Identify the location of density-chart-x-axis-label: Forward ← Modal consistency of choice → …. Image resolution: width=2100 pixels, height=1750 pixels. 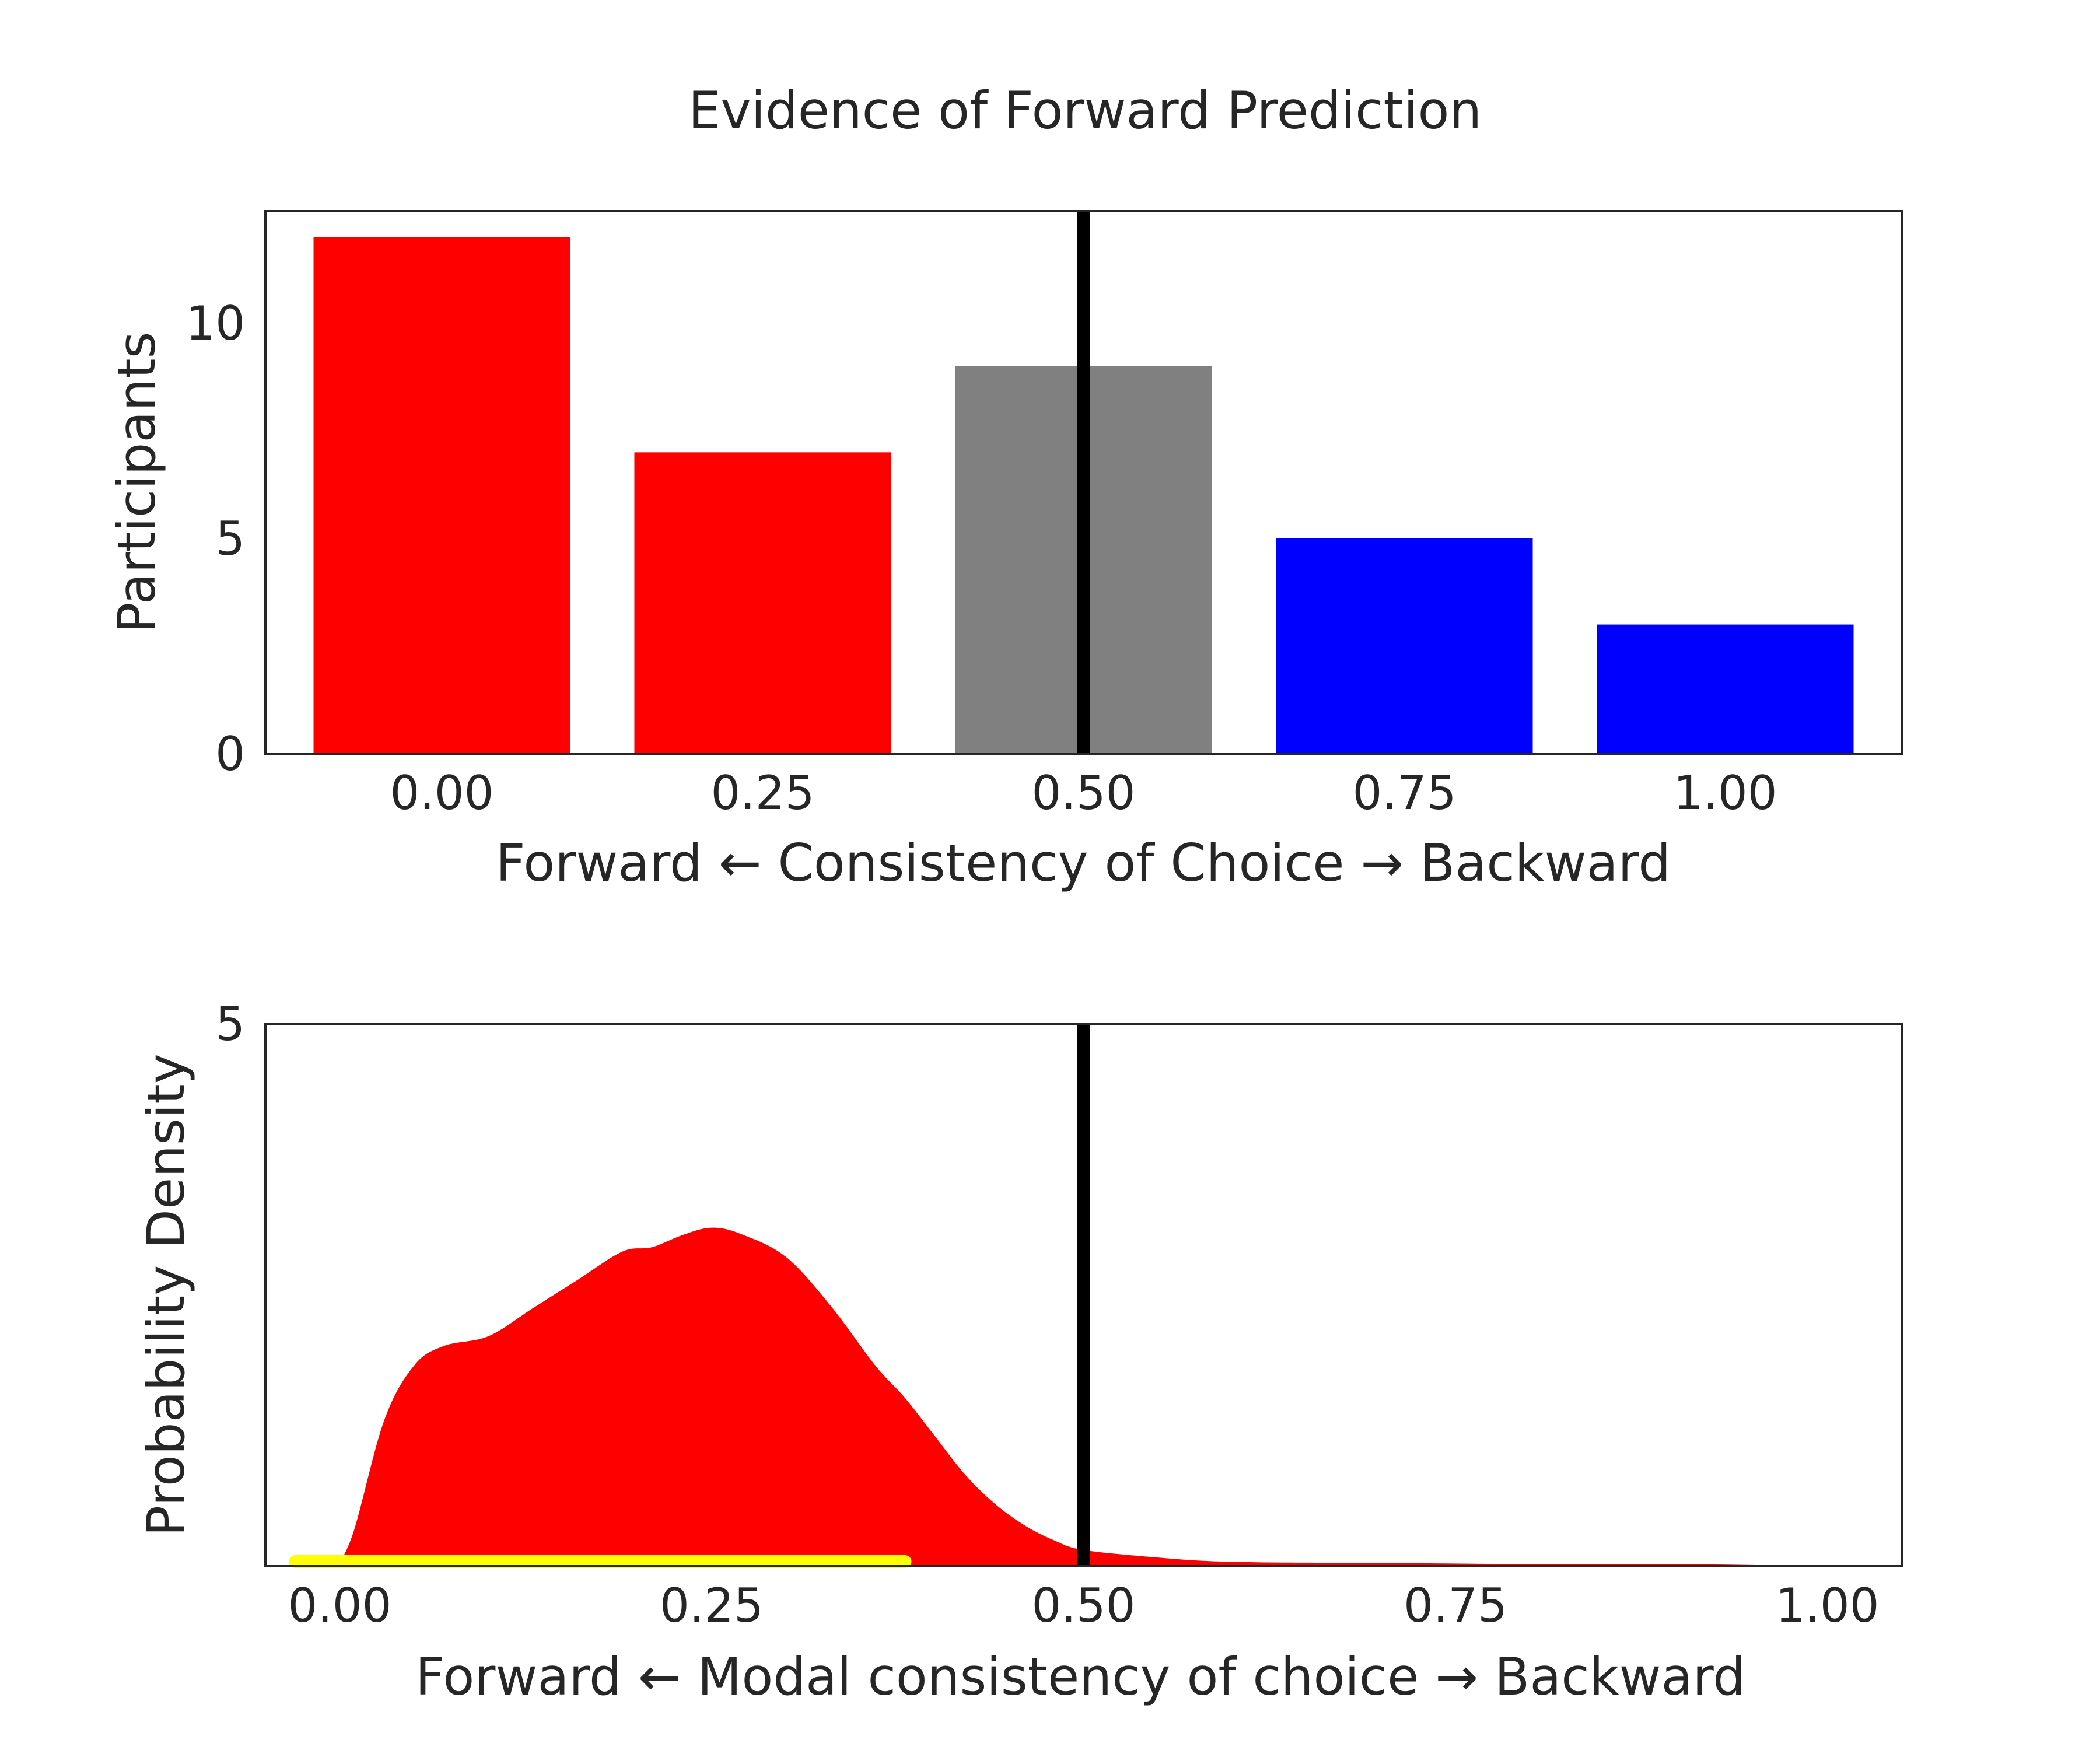
(1080, 1677).